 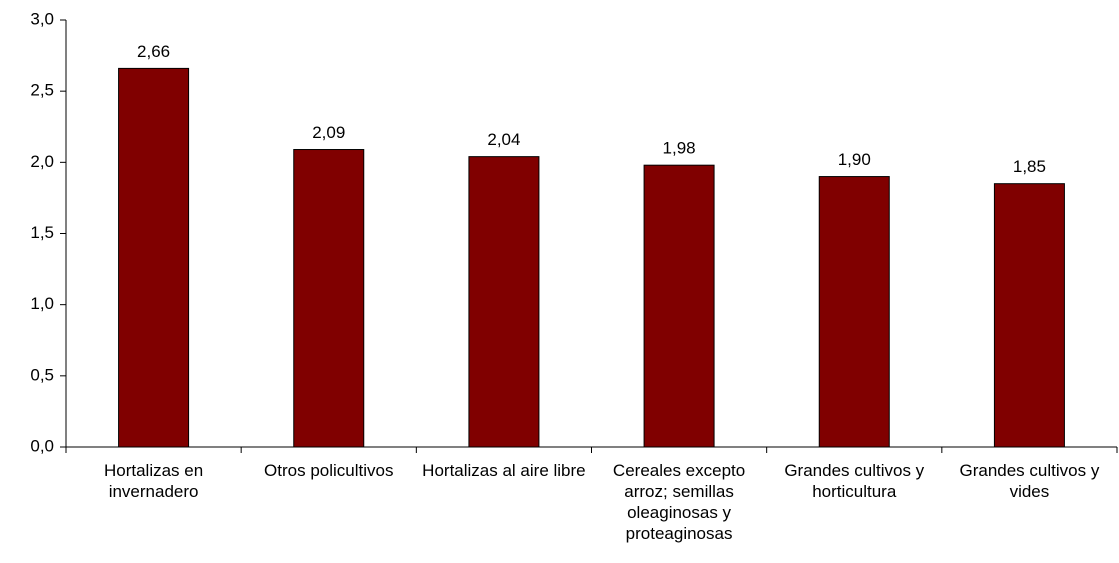 What do you see at coordinates (503, 139) in the screenshot?
I see `data-label: 2,04` at bounding box center [503, 139].